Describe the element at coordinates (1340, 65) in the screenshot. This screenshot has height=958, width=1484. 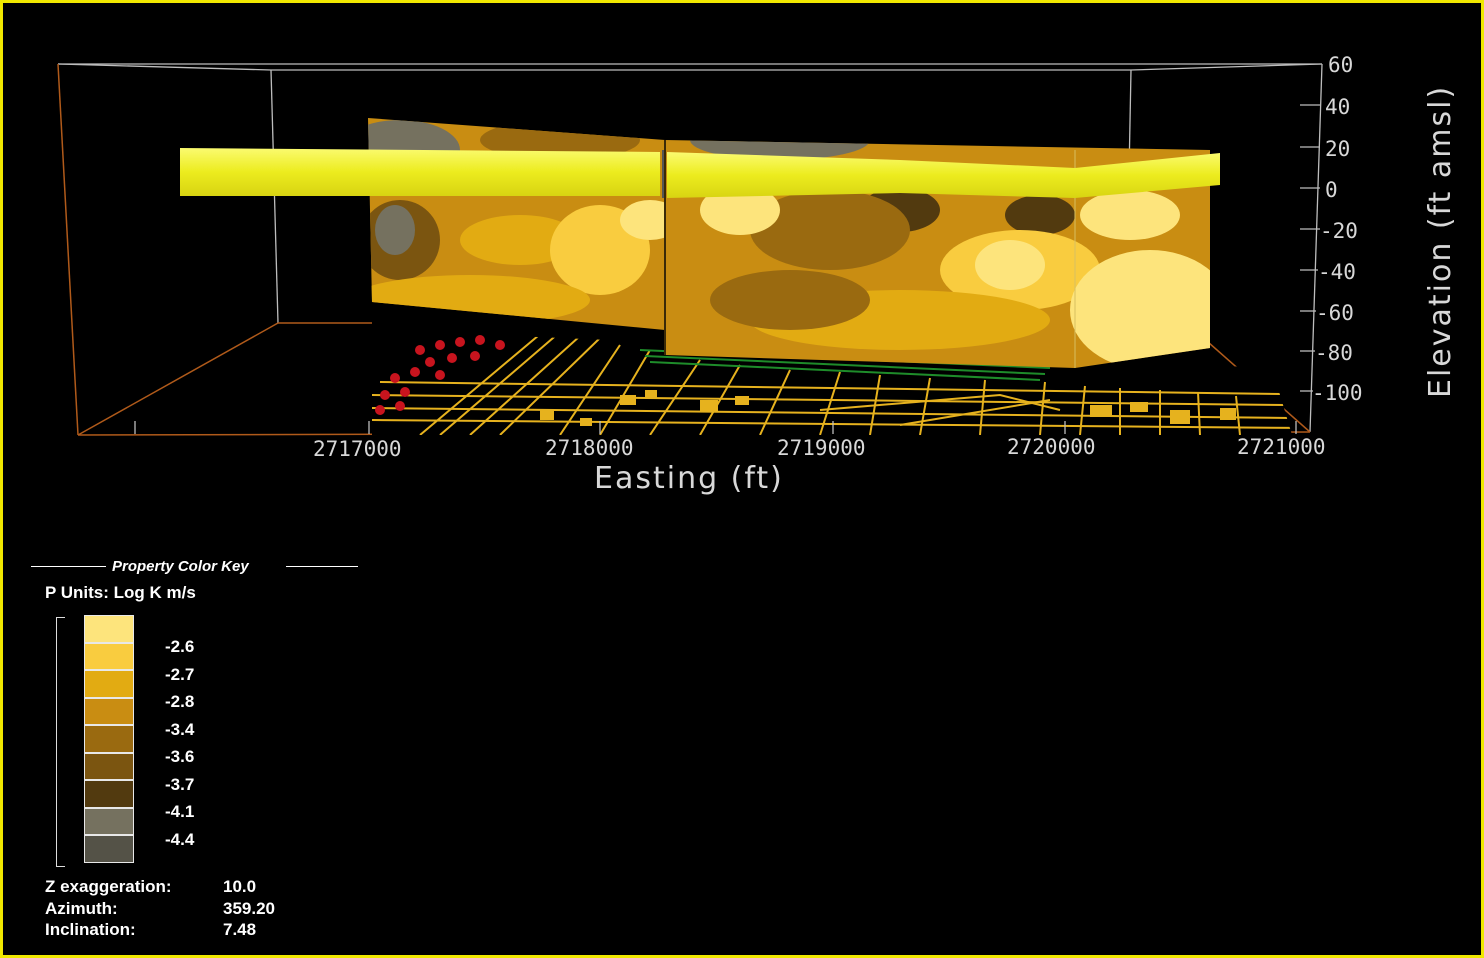
I see `y-tick-label: 60` at that location.